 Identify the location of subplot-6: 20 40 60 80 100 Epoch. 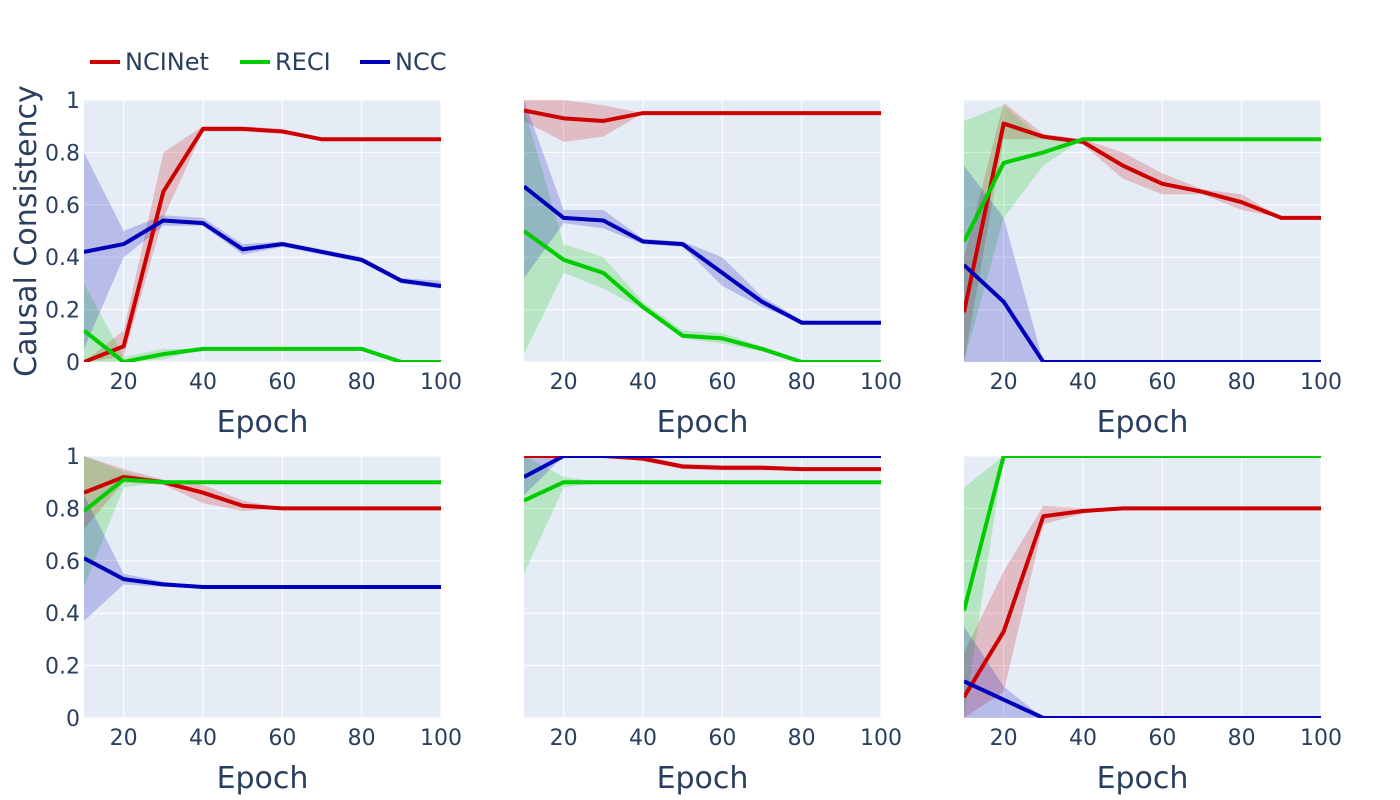
(1153, 625).